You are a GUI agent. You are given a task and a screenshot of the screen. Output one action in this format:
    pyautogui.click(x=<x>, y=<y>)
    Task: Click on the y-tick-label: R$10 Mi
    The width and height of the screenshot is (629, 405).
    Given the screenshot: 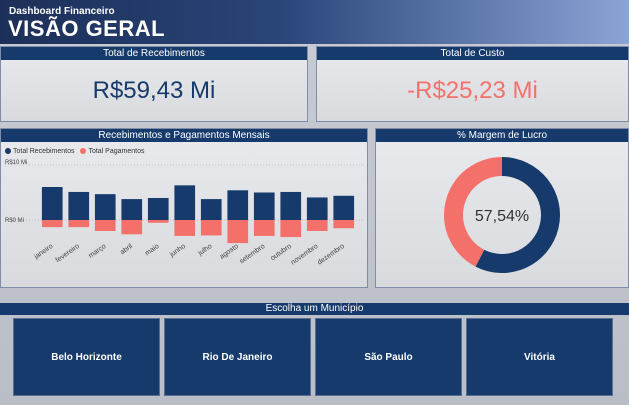 What is the action you would take?
    pyautogui.click(x=16, y=163)
    